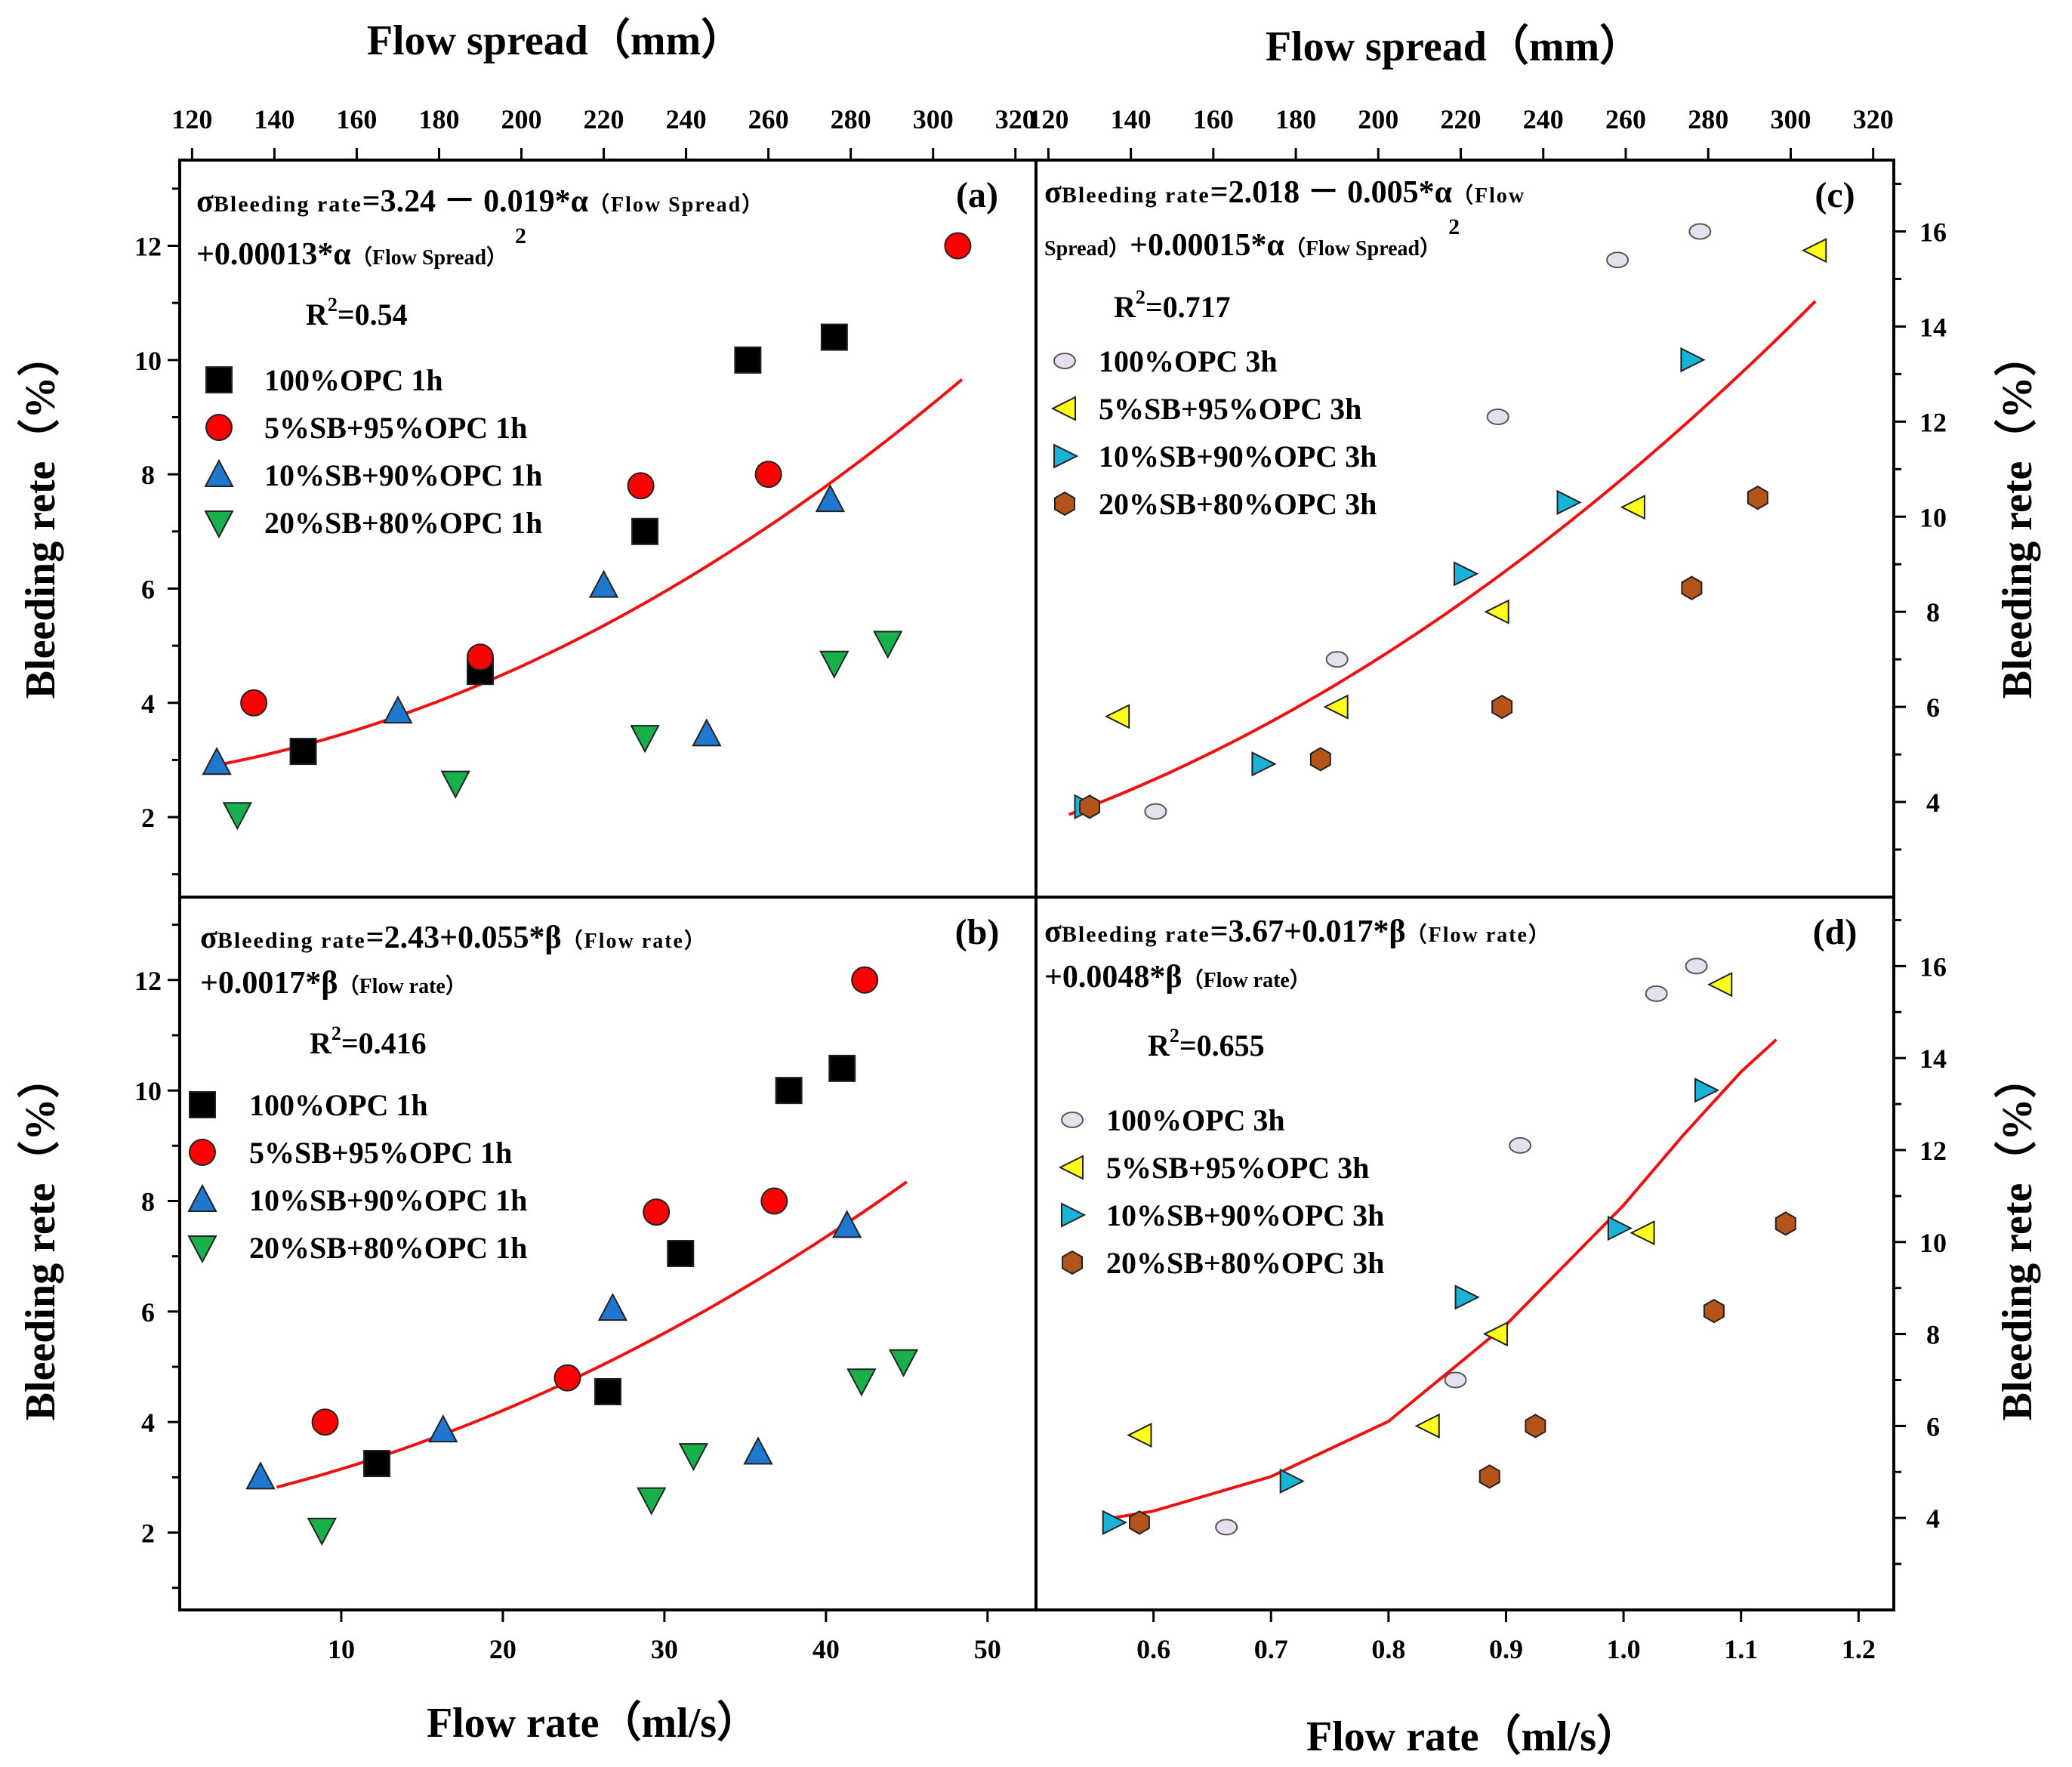  Describe the element at coordinates (388, 1200) in the screenshot. I see `legend-label: 10%SB+90%OPC 1h` at that location.